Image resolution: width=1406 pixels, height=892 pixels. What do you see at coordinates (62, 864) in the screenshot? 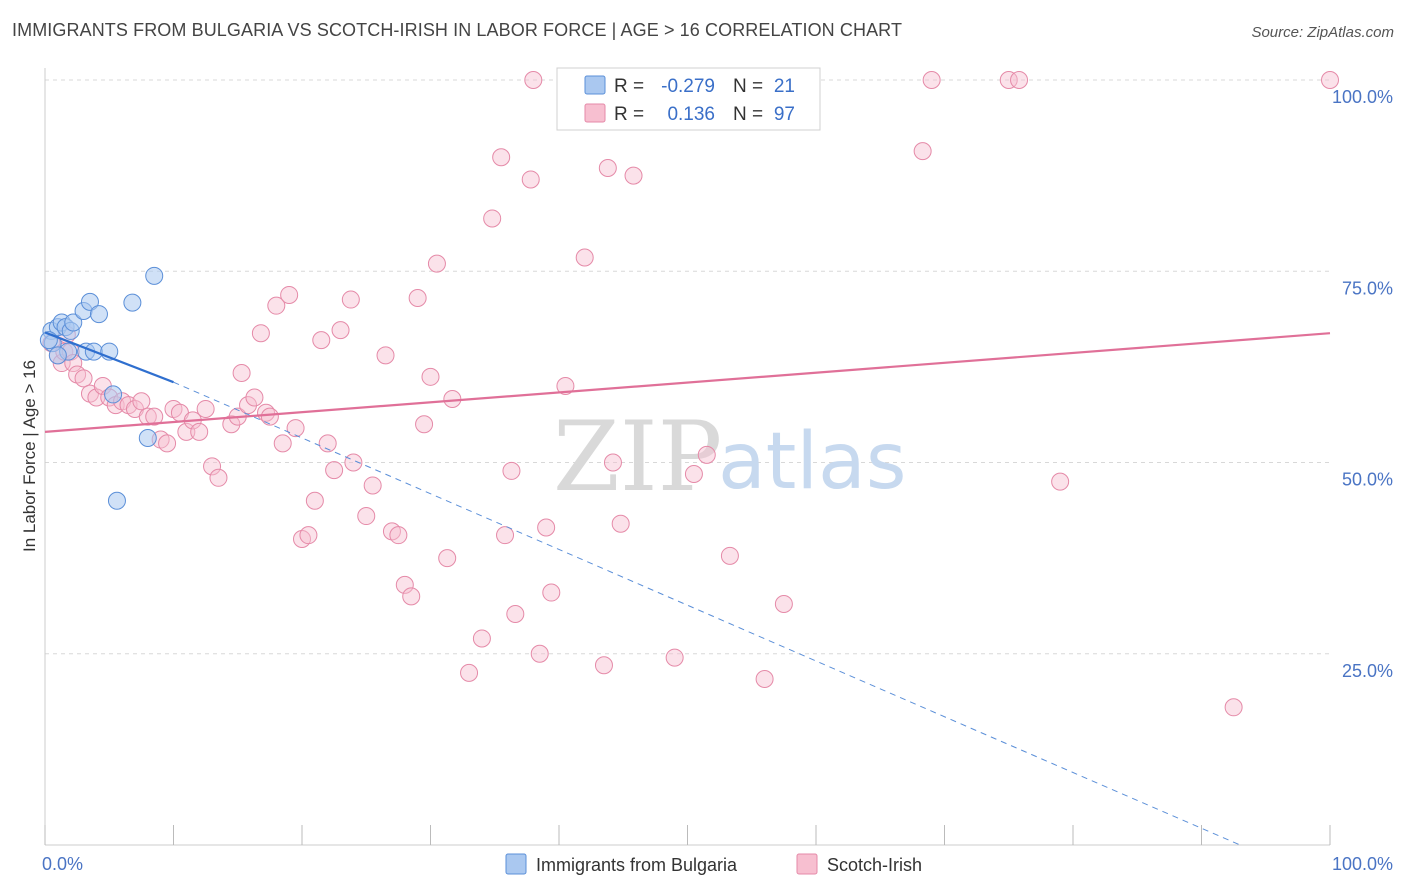
I see `x-tick-label-min: 0.0%` at bounding box center [62, 864].